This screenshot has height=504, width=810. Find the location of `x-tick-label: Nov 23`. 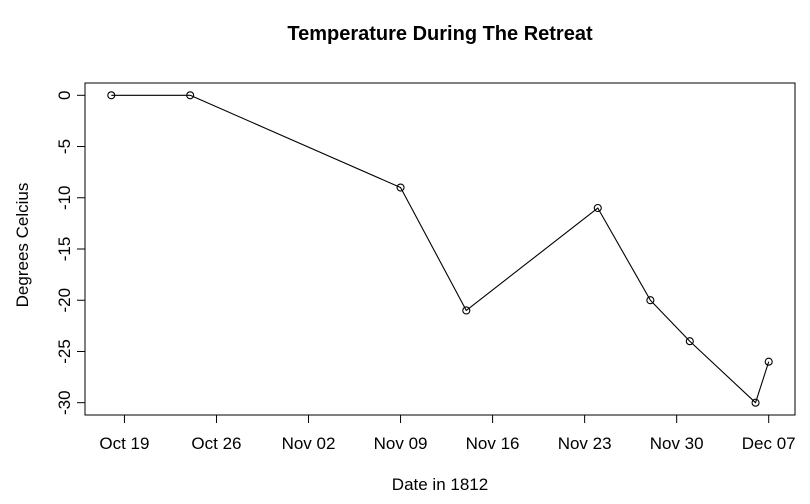

x-tick-label: Nov 23 is located at coordinates (585, 443).